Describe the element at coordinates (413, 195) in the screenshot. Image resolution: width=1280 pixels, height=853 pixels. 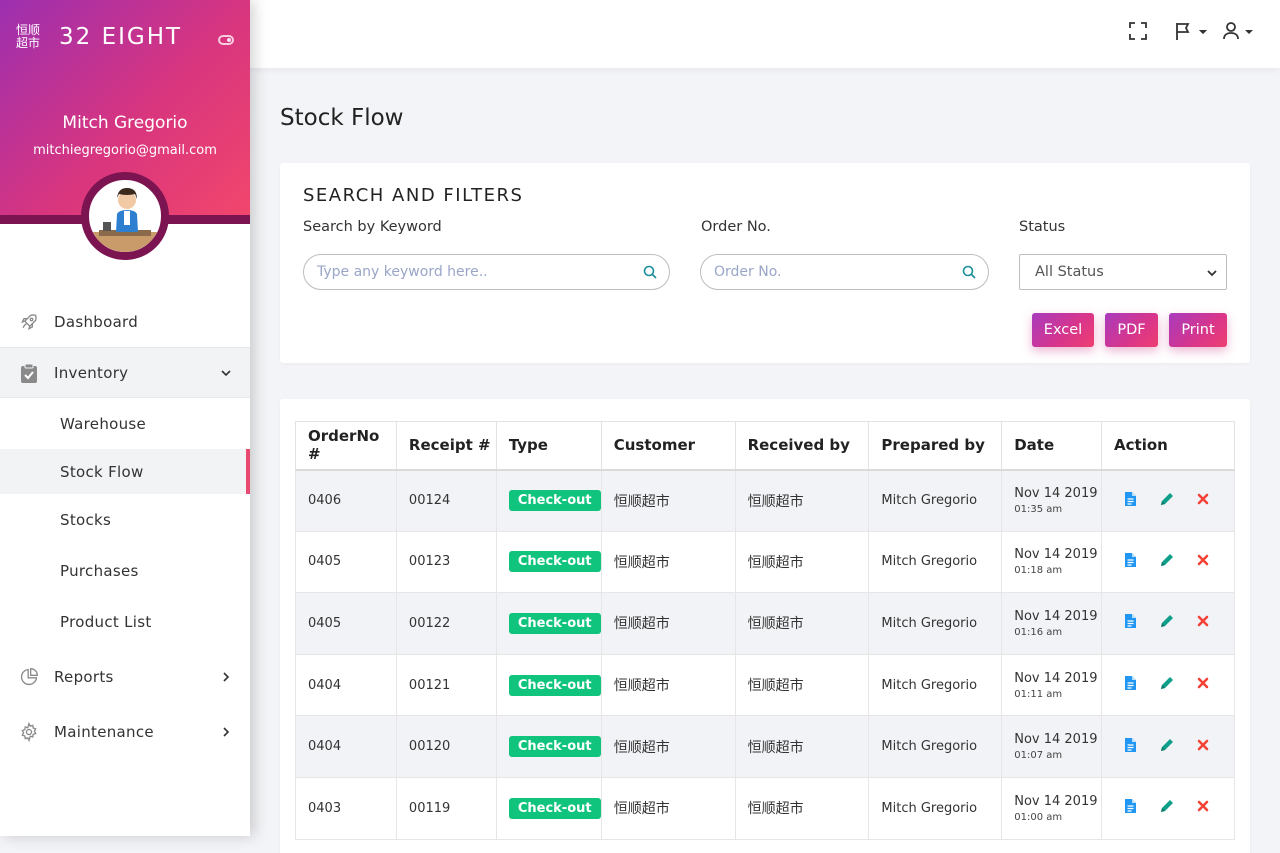
I see `filters-title: SEARCH AND FILTERS` at that location.